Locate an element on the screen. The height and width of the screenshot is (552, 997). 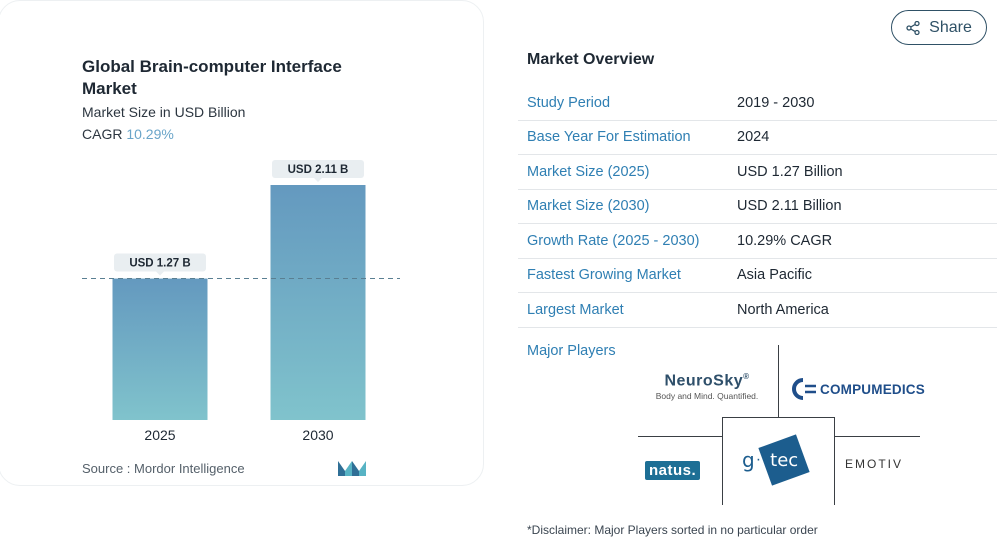
cagr-label: CAGR is located at coordinates (102, 134).